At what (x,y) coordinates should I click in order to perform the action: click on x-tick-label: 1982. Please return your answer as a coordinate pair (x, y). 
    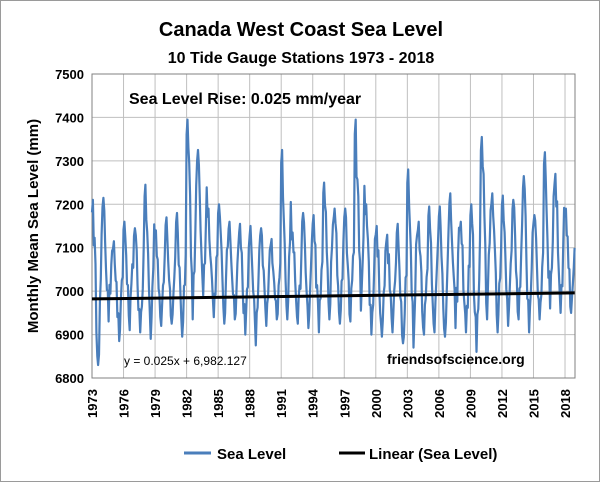
    Looking at the image, I should click on (187, 403).